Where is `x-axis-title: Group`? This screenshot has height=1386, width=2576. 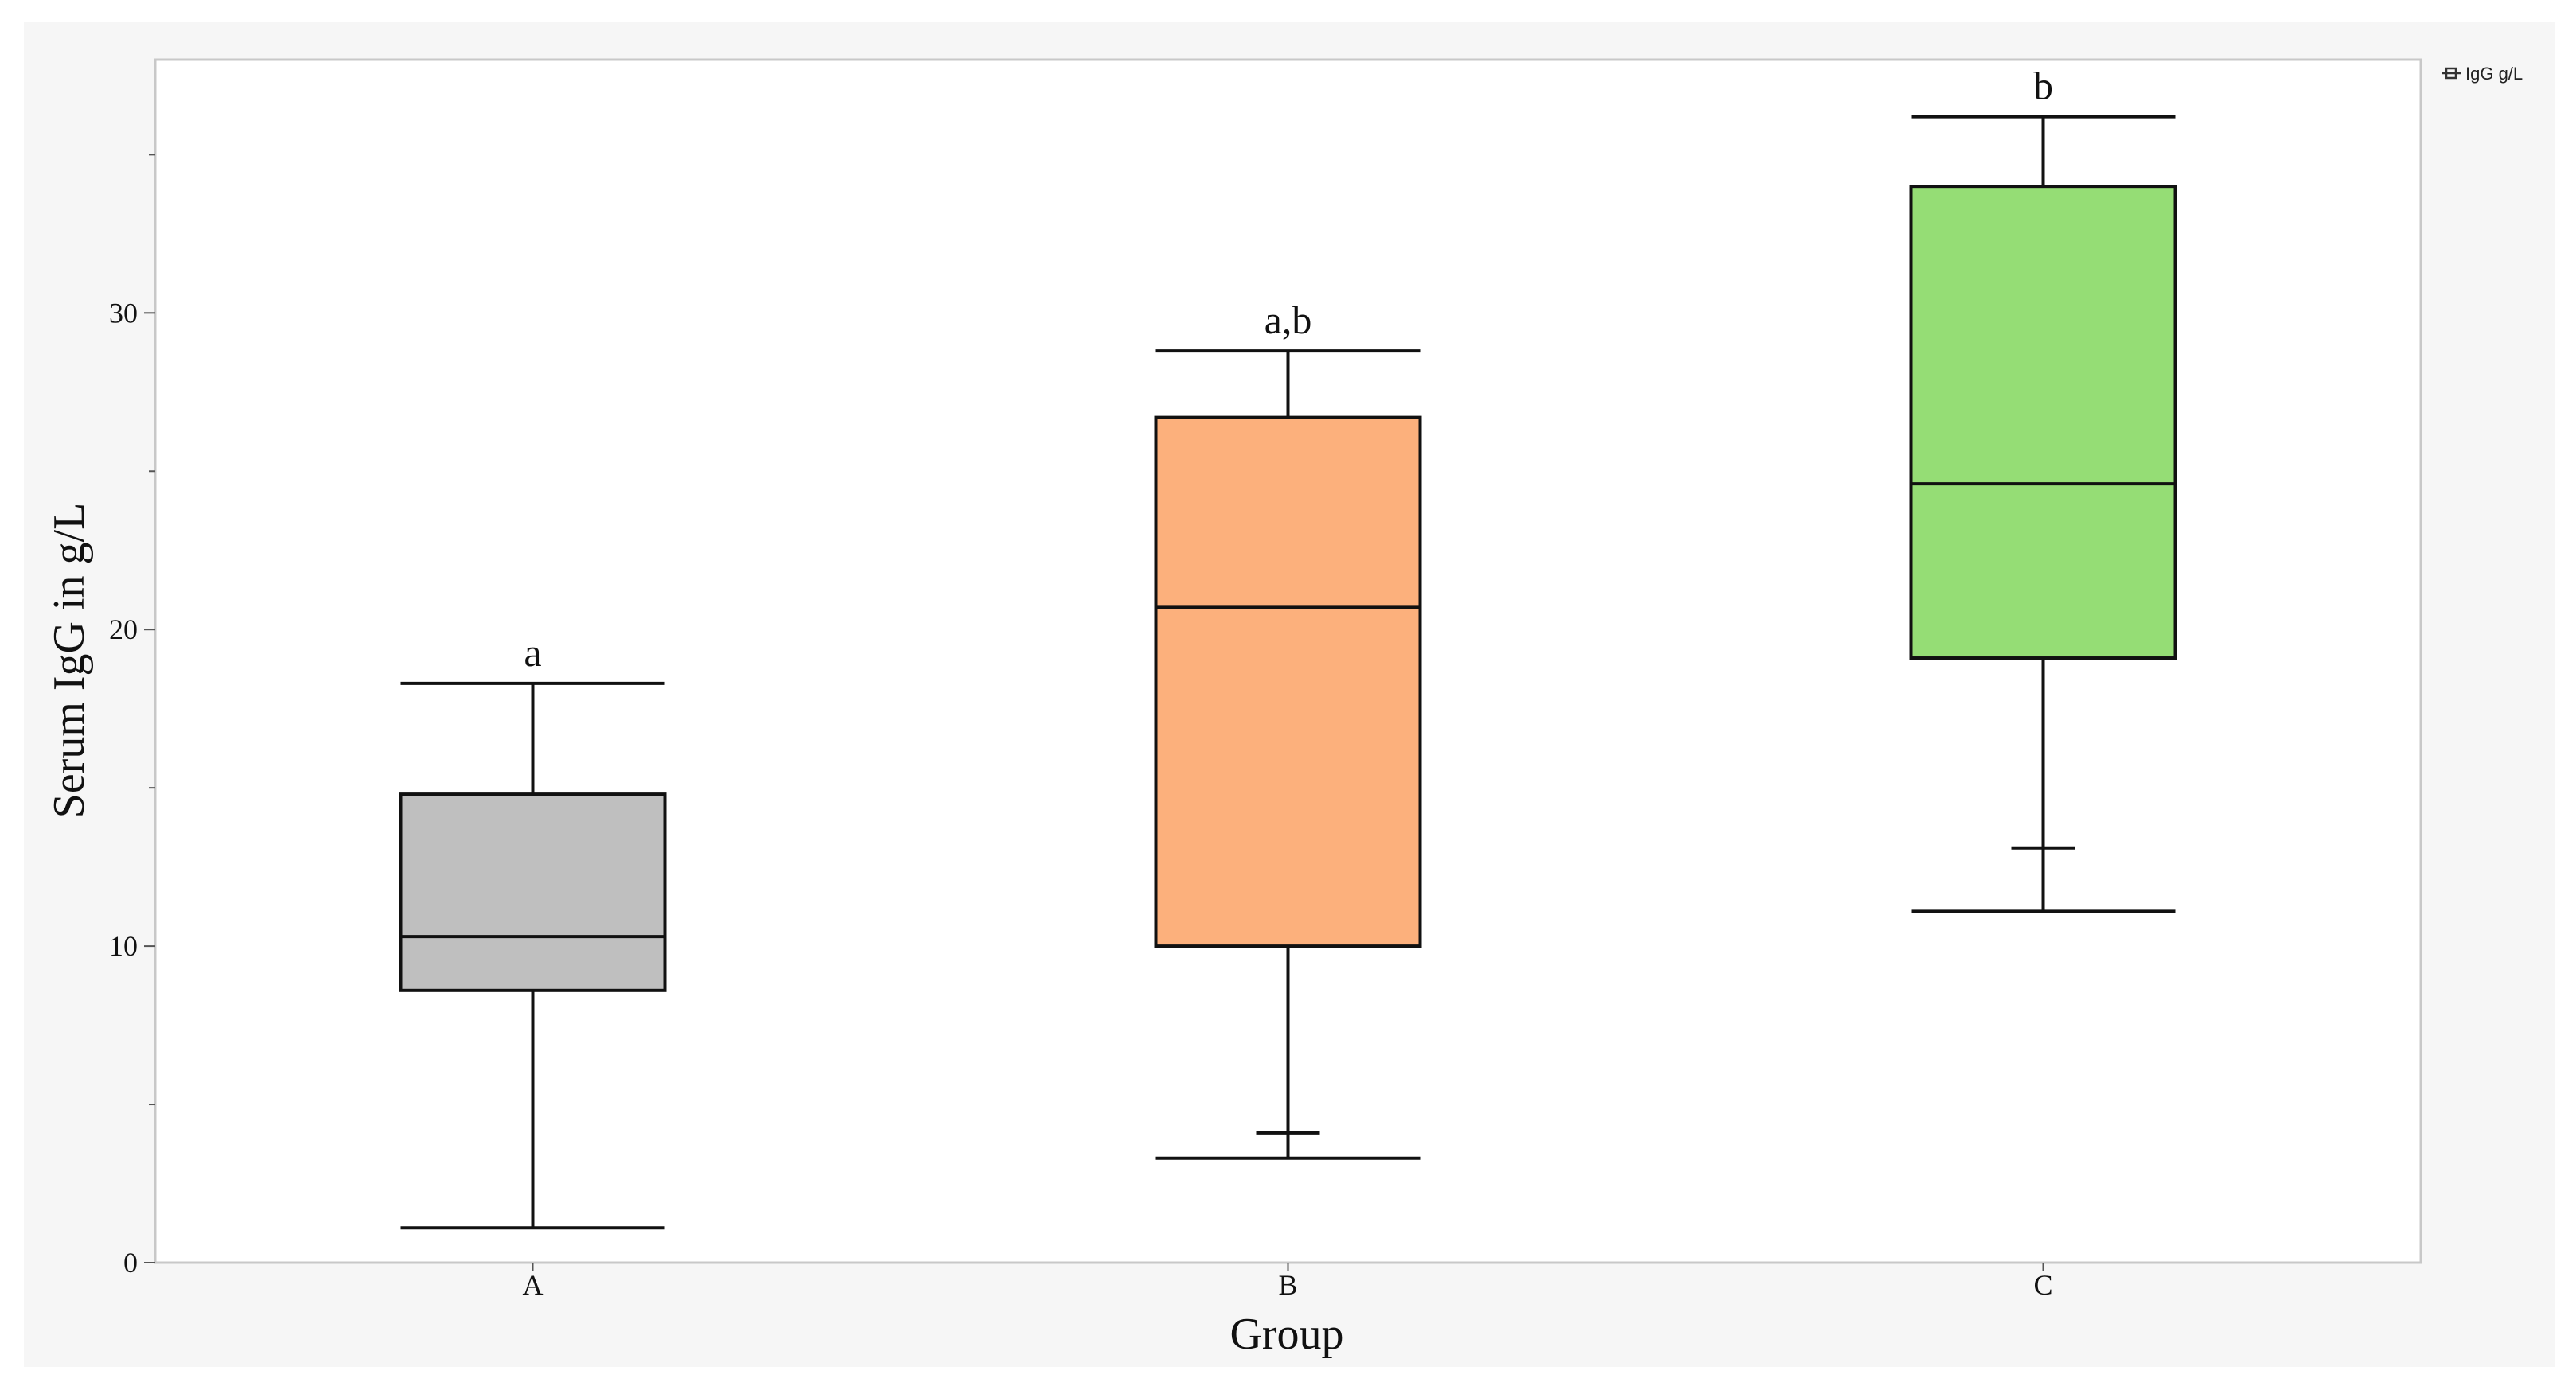 x-axis-title: Group is located at coordinates (1286, 1334).